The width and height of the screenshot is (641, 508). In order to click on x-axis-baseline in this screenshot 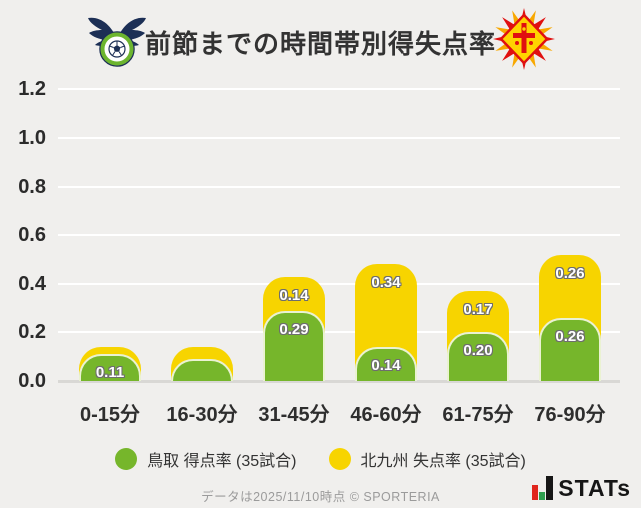, I will do `click(339, 381)`.